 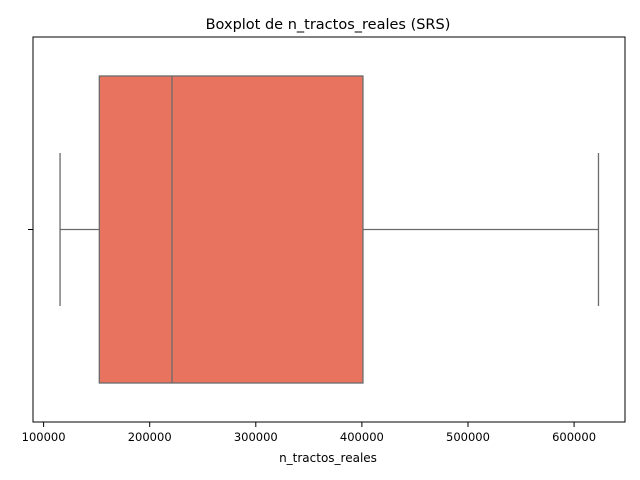 I want to click on x-tick-label: 500000, so click(x=468, y=437).